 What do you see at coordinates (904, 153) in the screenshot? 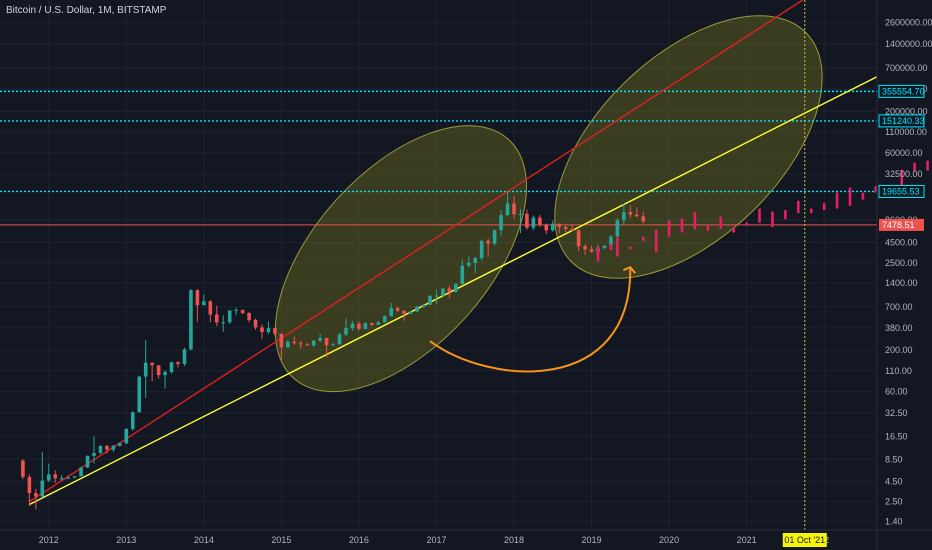
I see `price-tick-label: 60000.00` at bounding box center [904, 153].